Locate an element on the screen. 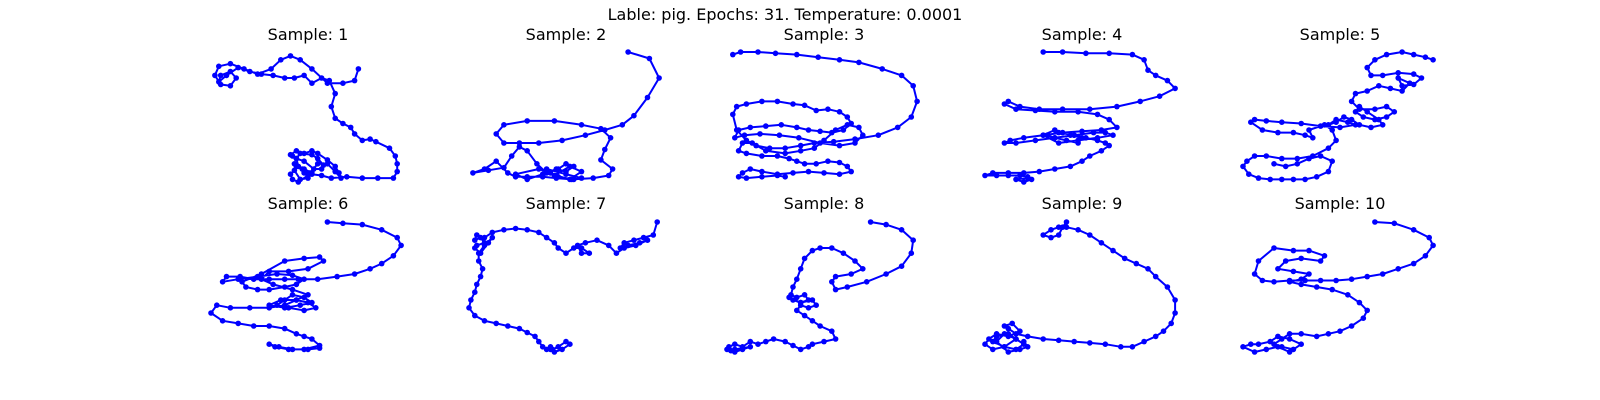 This screenshot has width=1600, height=400. subplot-title: Sample: 1 is located at coordinates (308, 34).